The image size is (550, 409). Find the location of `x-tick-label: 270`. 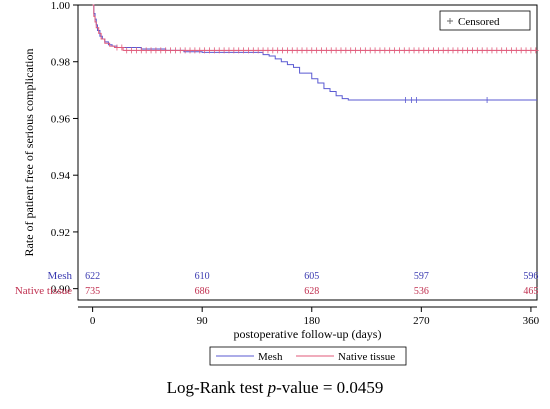

x-tick-label: 270 is located at coordinates (421, 321).